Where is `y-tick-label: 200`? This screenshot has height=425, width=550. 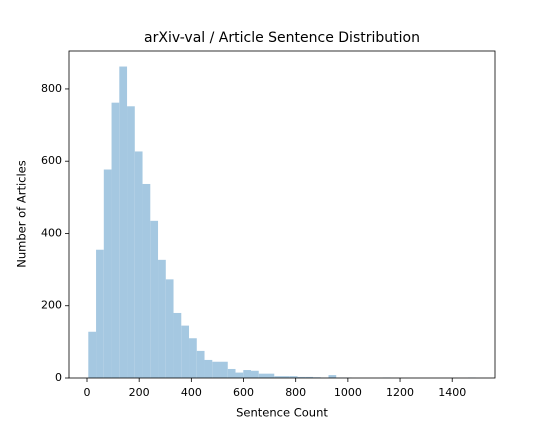
y-tick-label: 200 is located at coordinates (51, 305).